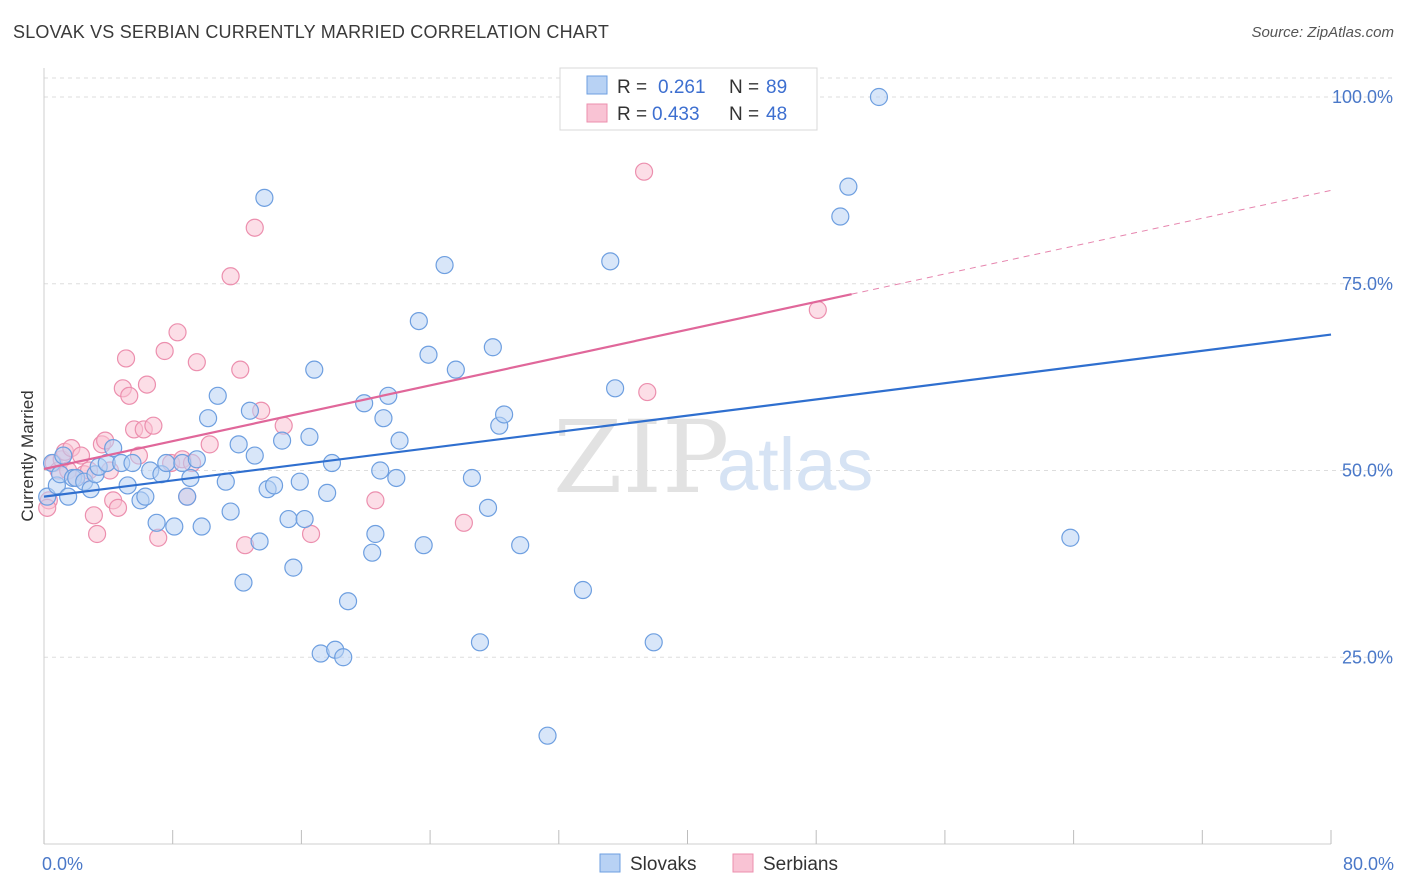 This screenshot has width=1406, height=892. Describe the element at coordinates (776, 114) in the screenshot. I see `legend-n-value-serbians: 48` at that location.